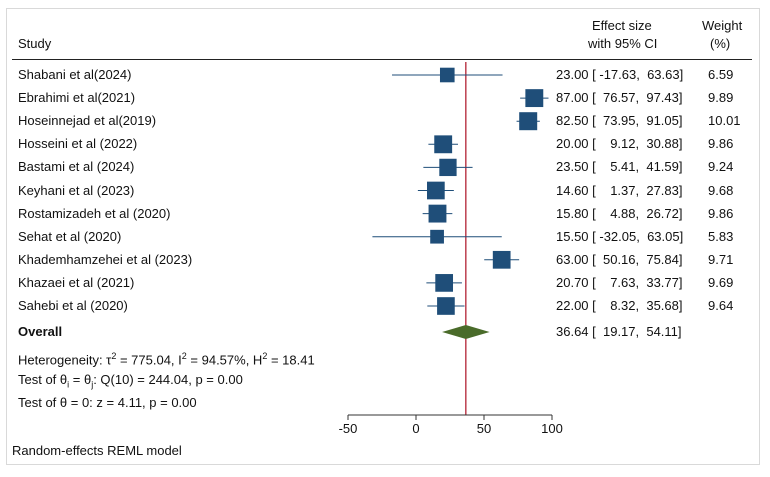 Image resolution: width=770 pixels, height=477 pixels. Describe the element at coordinates (87, 121) in the screenshot. I see `study-name-3: Hoseinnejad et al(2019)` at that location.